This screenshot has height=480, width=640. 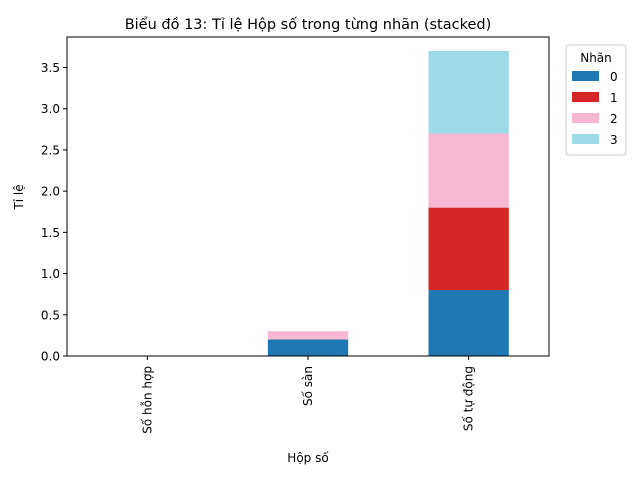 What do you see at coordinates (50, 68) in the screenshot?
I see `y-tick-label: 3.5` at bounding box center [50, 68].